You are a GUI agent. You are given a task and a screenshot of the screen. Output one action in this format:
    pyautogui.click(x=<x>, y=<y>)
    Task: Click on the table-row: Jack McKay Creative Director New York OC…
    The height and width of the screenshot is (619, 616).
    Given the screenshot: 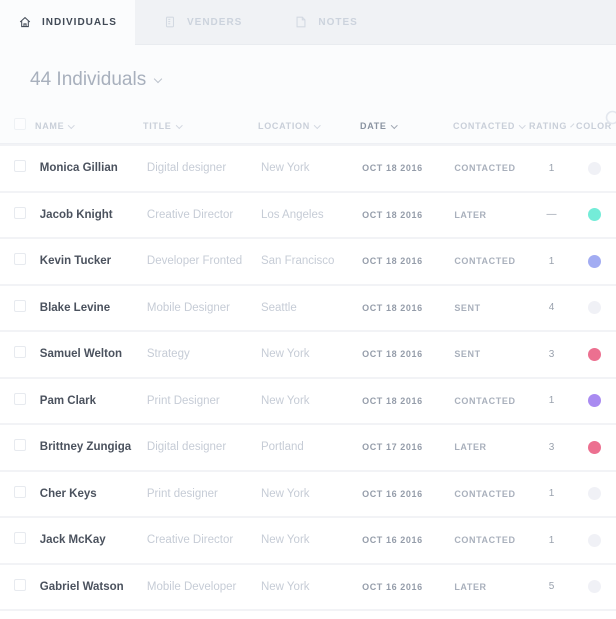 What is the action you would take?
    pyautogui.click(x=308, y=539)
    